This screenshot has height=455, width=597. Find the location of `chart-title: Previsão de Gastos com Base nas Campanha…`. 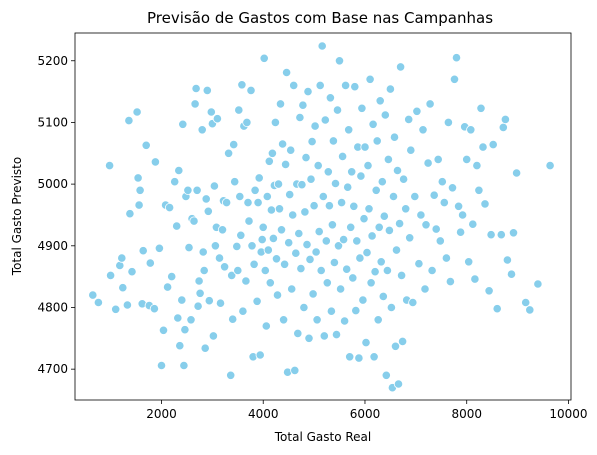

chart-title: Previsão de Gastos com Base nas Campanha… is located at coordinates (320, 18).